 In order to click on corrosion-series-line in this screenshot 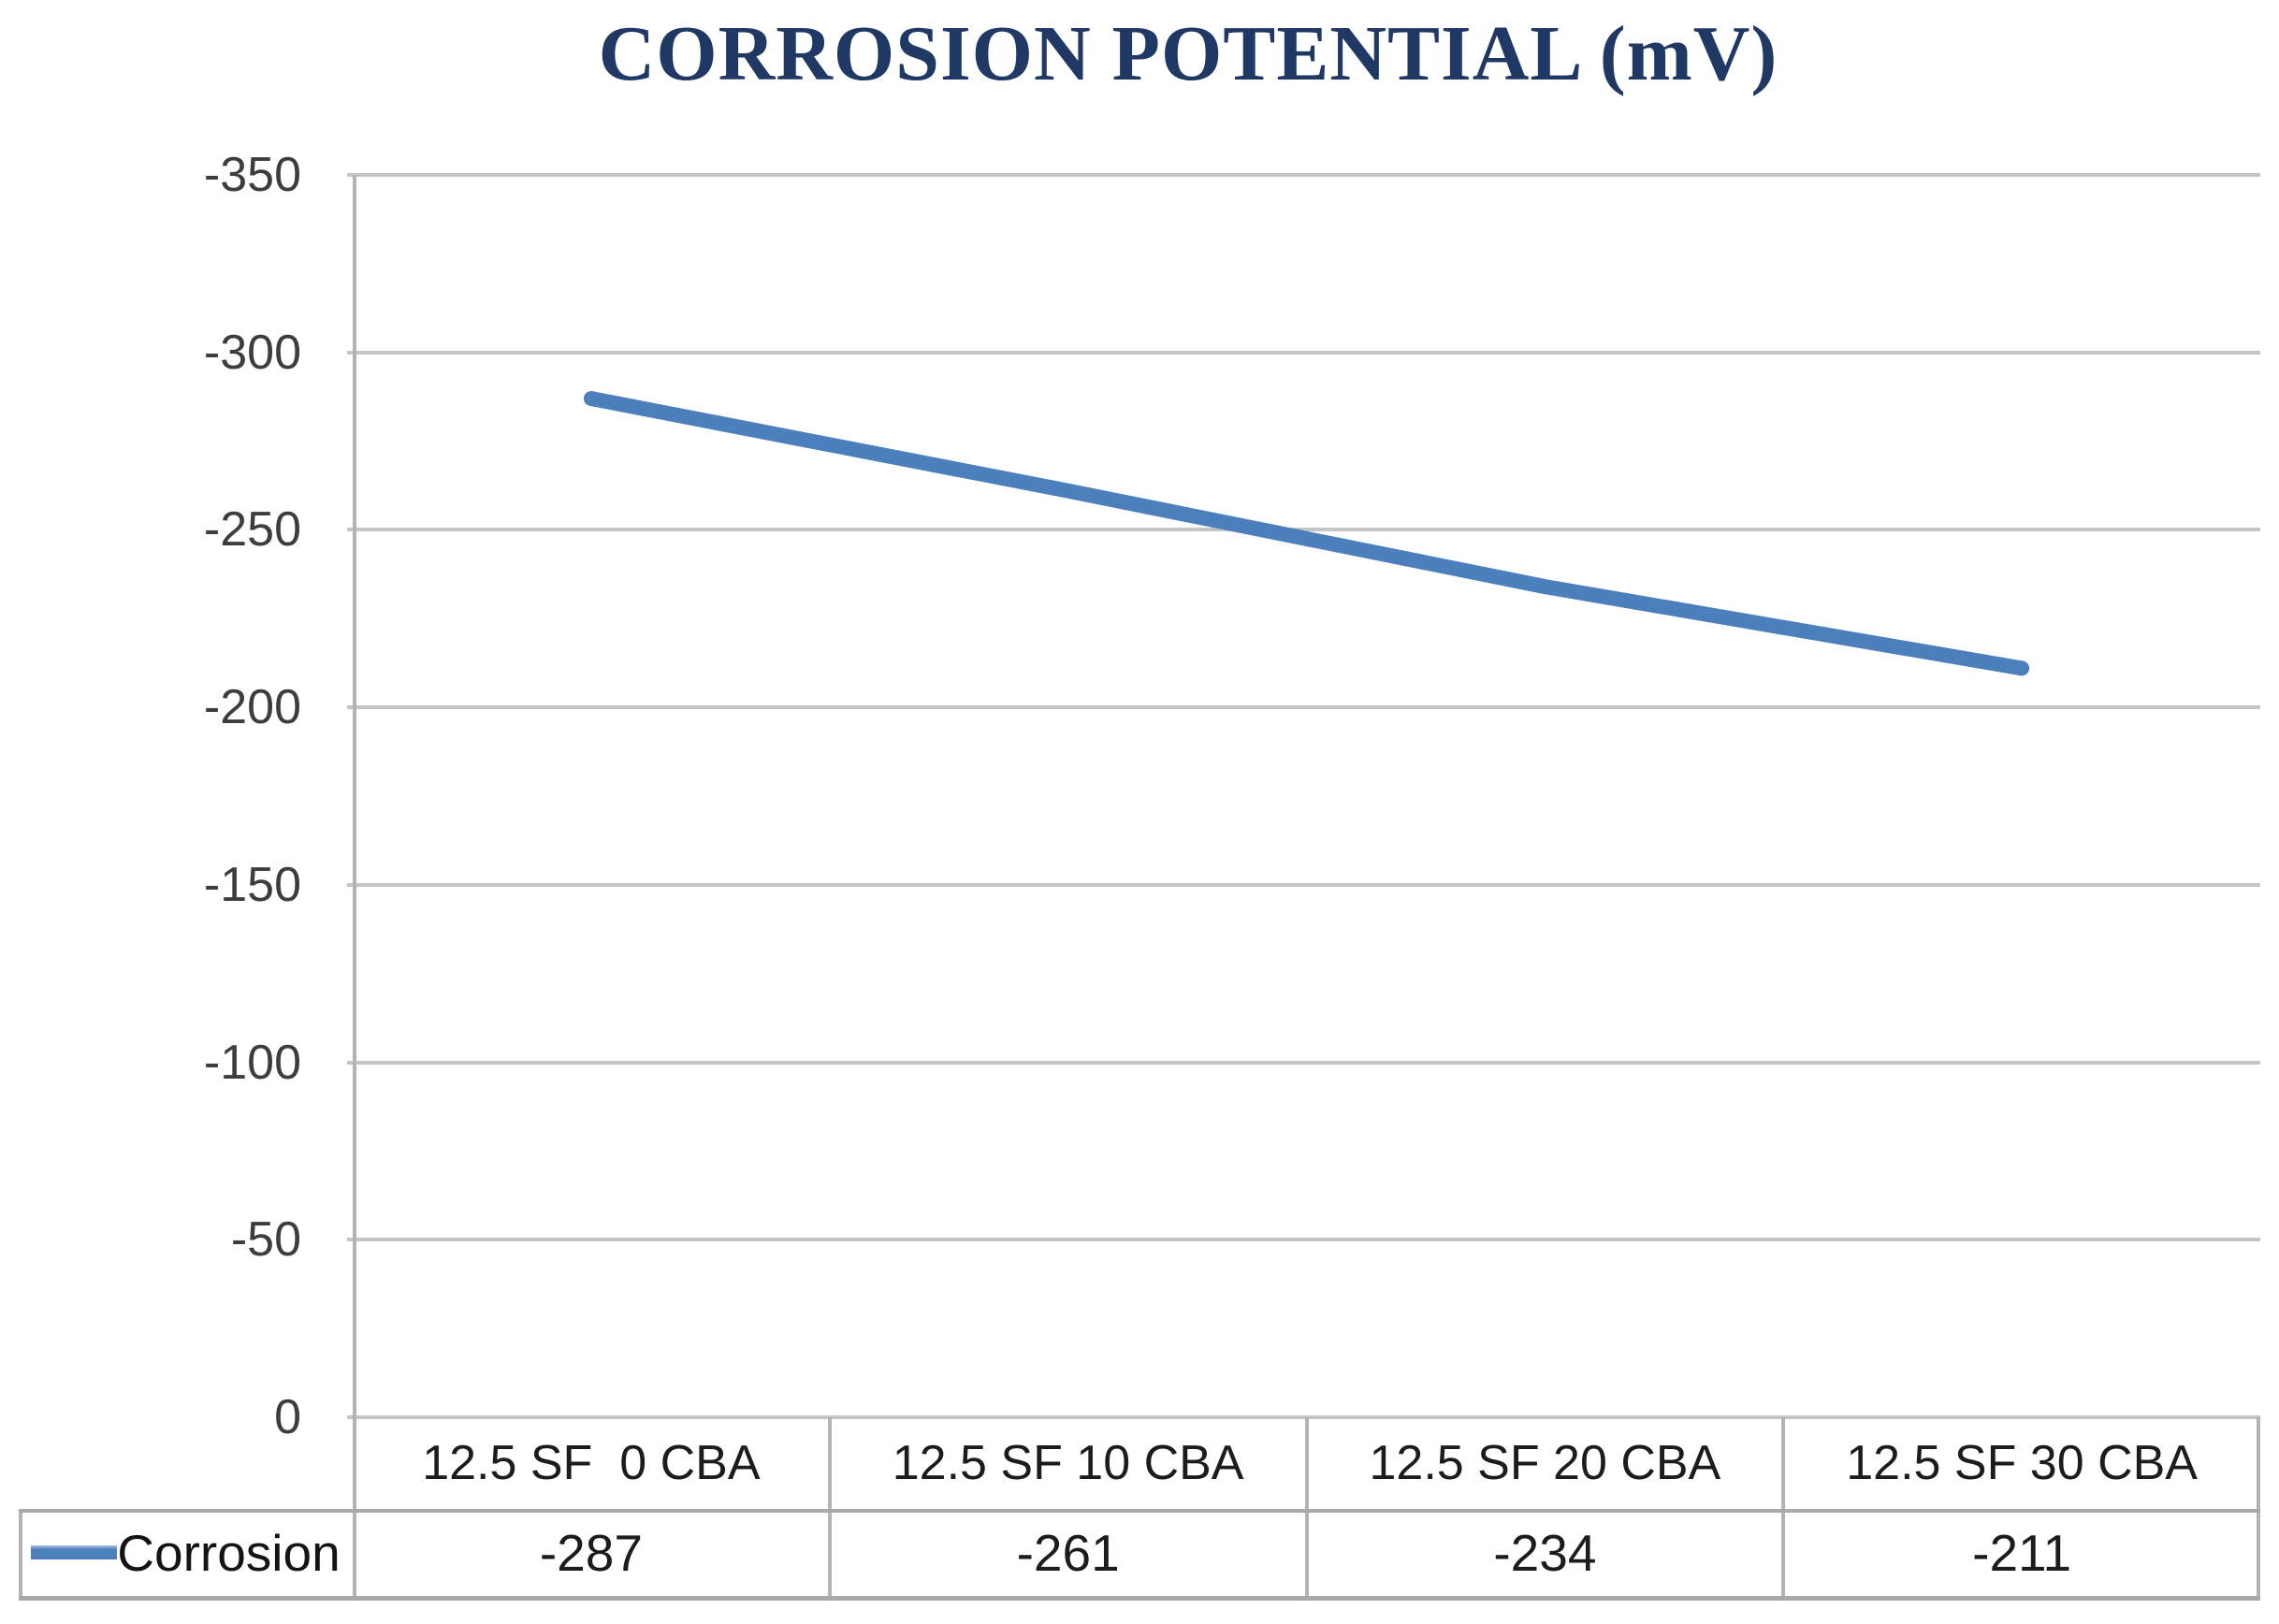, I will do `click(1307, 533)`.